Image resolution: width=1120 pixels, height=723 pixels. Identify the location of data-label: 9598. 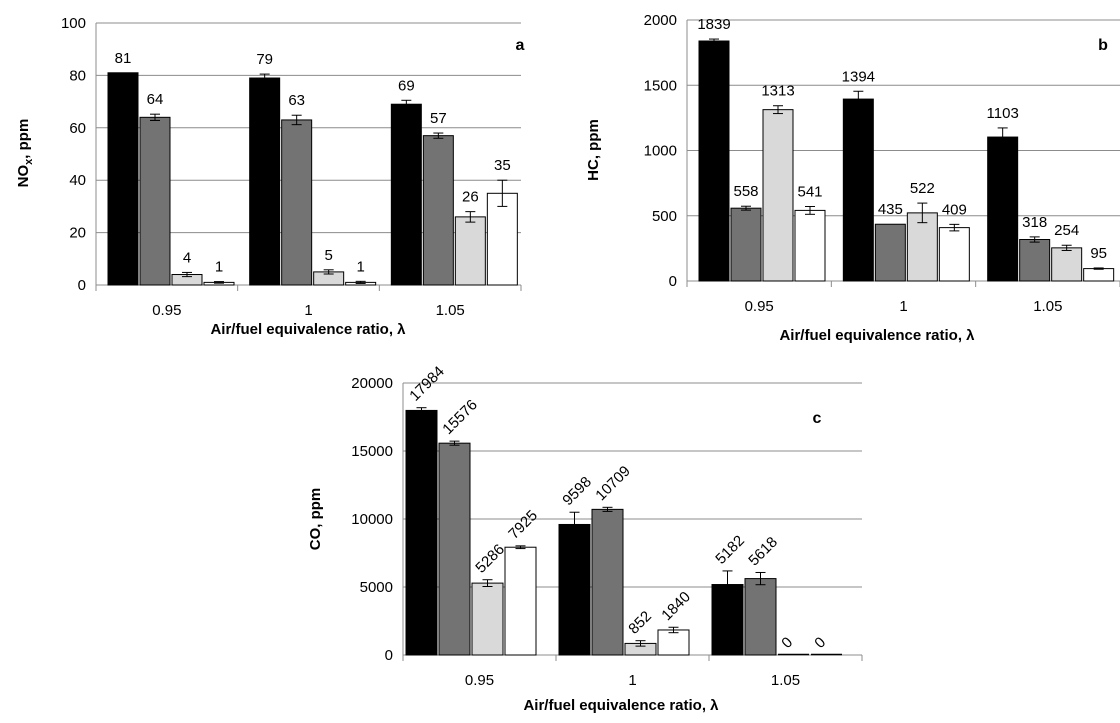
(577, 491).